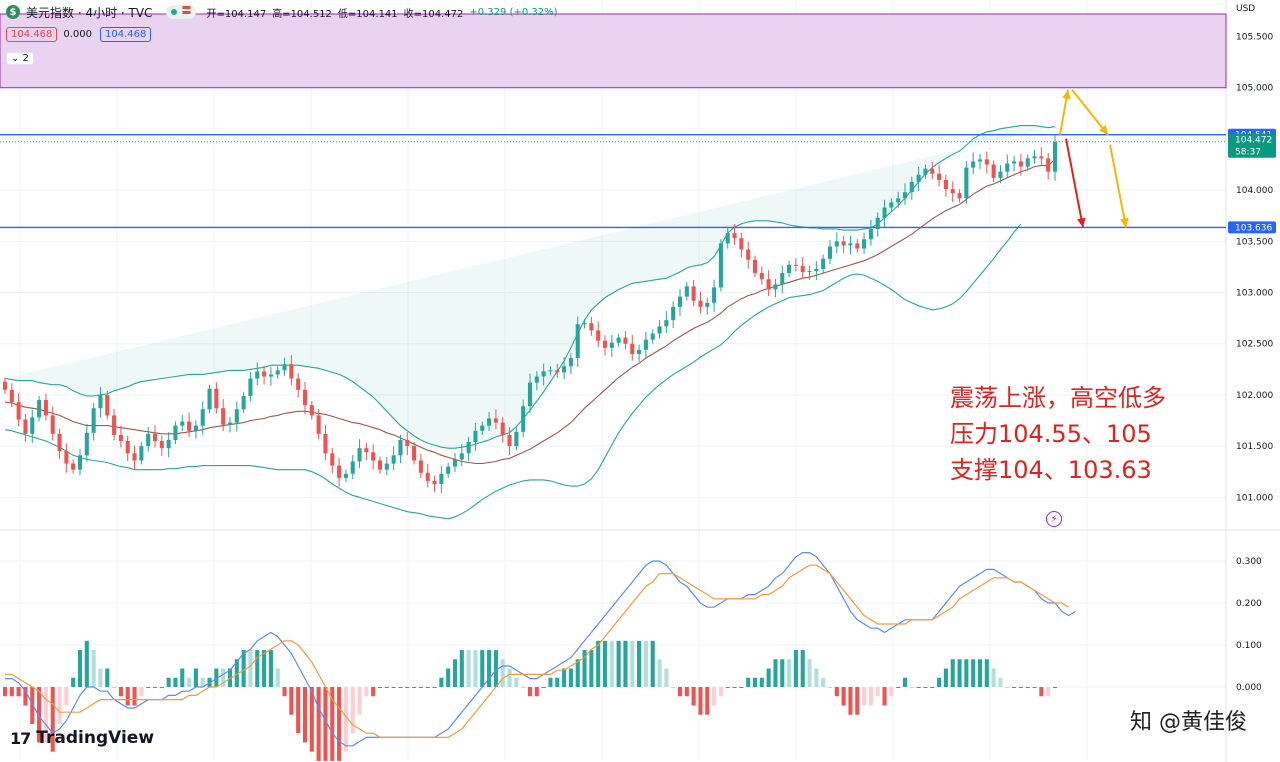 This screenshot has width=1280, height=762. I want to click on quote-row: 104.468 0.000 104.468, so click(79, 34).